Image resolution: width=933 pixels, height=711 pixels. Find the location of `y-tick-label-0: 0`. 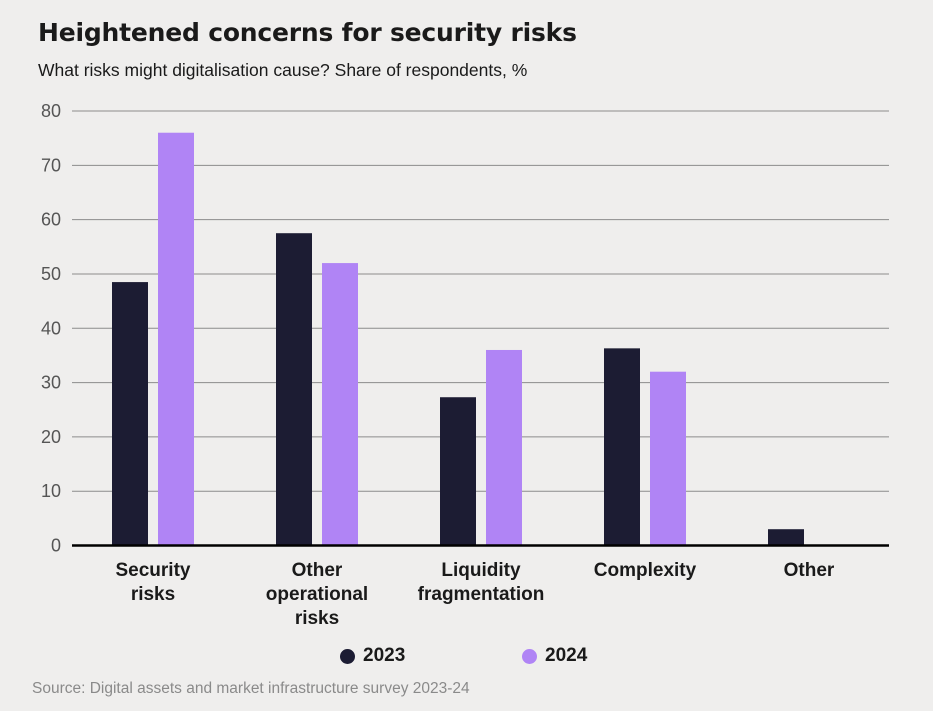

y-tick-label-0: 0 is located at coordinates (56, 546).